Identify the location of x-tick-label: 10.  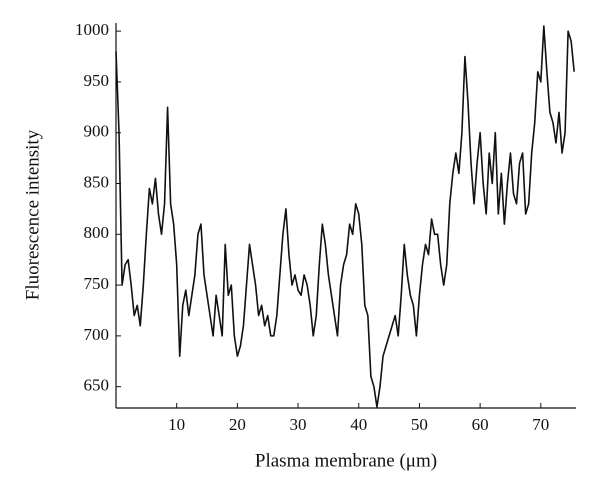
(176, 424).